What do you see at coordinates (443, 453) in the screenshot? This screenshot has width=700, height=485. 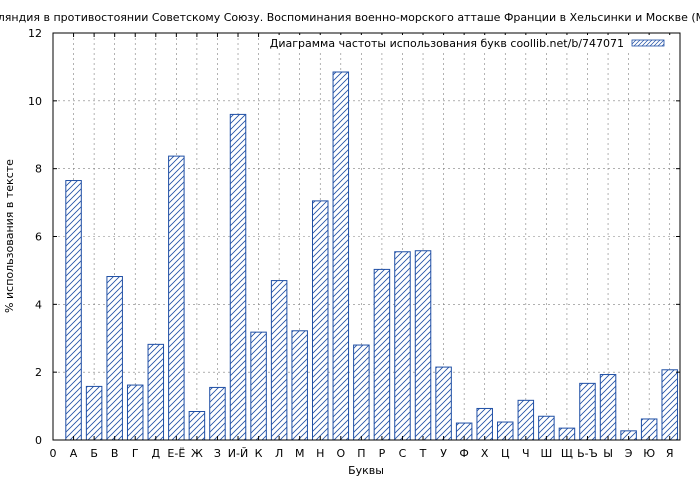 I see `x-tick-label: У` at bounding box center [443, 453].